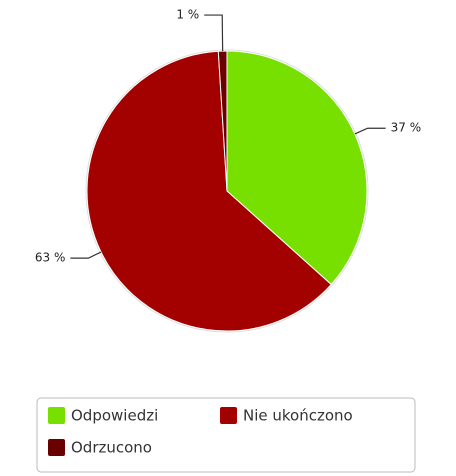 The height and width of the screenshot is (476, 456). I want to click on legend-label: Nie ukończono, so click(298, 416).